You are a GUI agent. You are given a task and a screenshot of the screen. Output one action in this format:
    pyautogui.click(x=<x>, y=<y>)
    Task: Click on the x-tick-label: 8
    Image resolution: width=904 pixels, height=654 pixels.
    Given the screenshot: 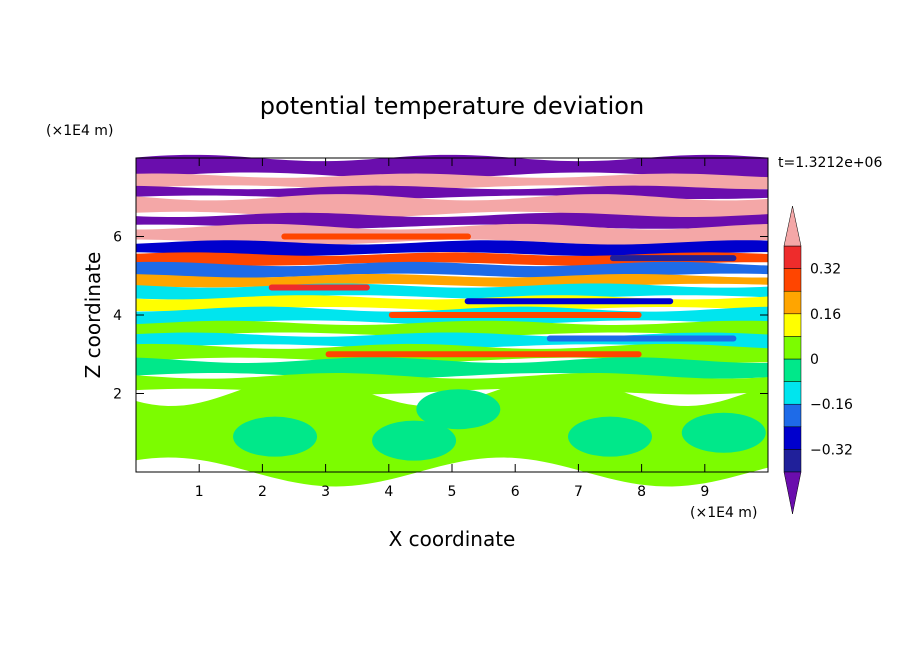 What is the action you would take?
    pyautogui.click(x=641, y=492)
    